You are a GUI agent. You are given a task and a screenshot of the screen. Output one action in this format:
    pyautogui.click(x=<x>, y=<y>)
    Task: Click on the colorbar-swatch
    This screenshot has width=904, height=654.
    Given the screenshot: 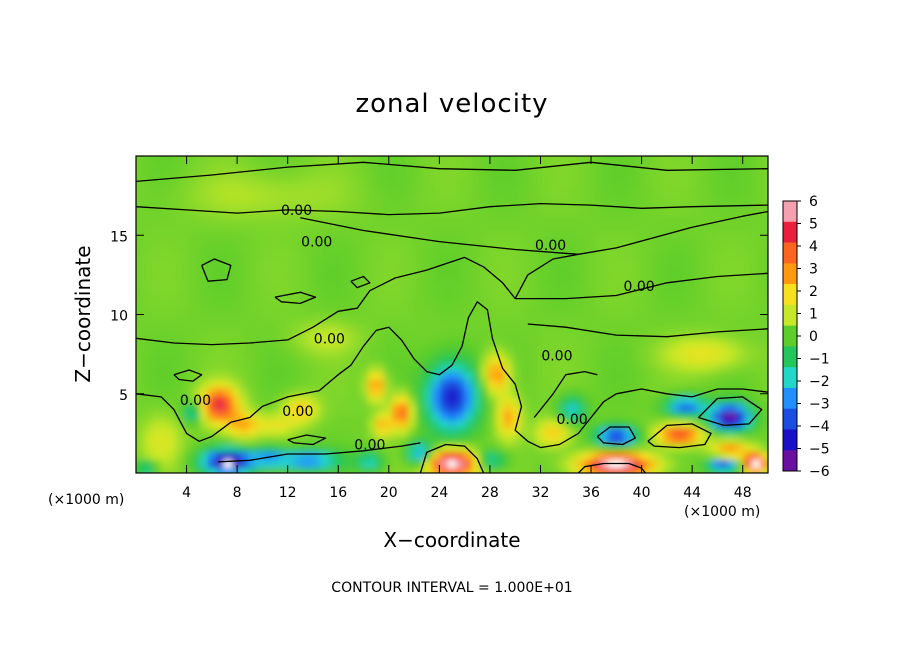 What is the action you would take?
    pyautogui.click(x=790, y=295)
    